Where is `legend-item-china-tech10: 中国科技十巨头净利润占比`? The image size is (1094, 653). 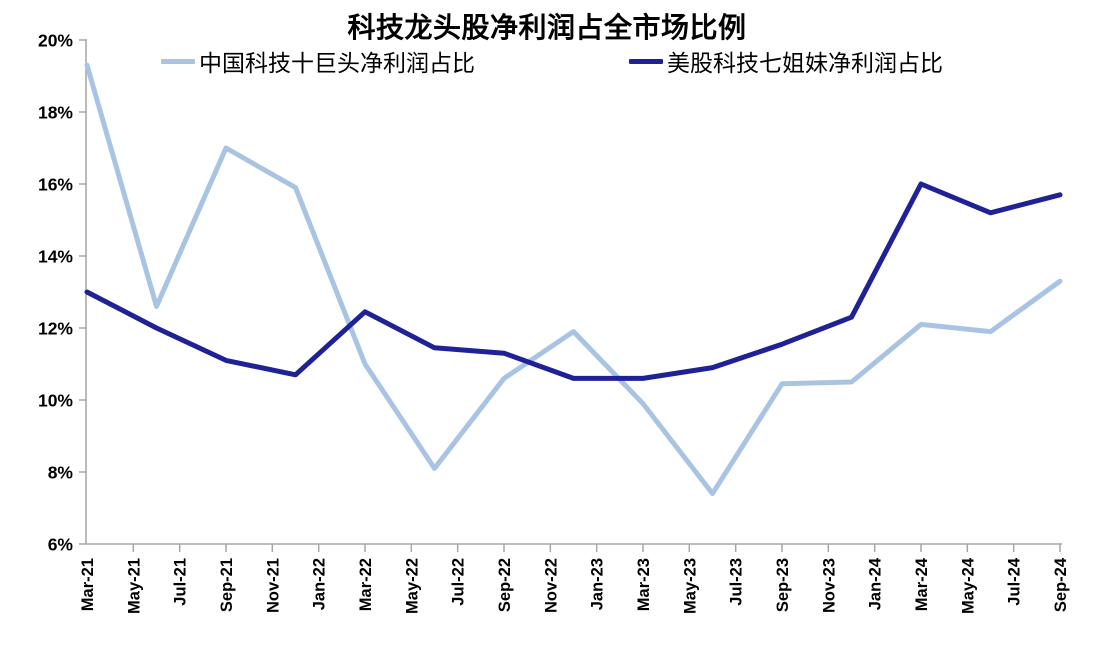
legend-item-china-tech10: 中国科技十巨头净利润占比 is located at coordinates (318, 62).